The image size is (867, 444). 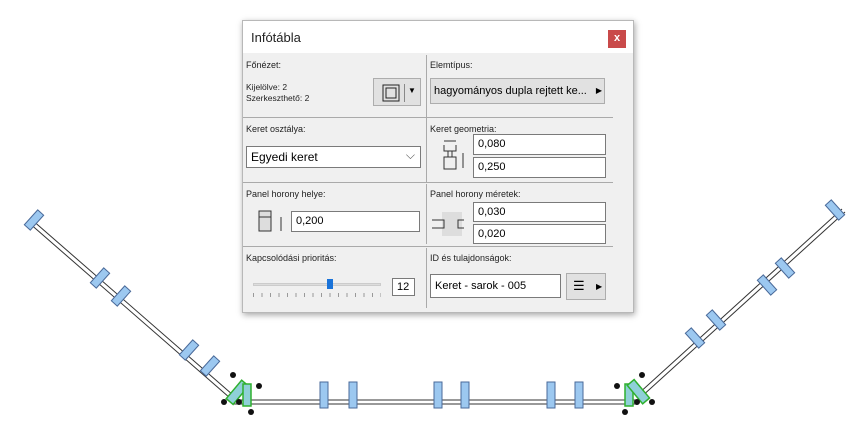 What do you see at coordinates (539, 167) in the screenshot?
I see `frame-depth-input: 0,250` at bounding box center [539, 167].